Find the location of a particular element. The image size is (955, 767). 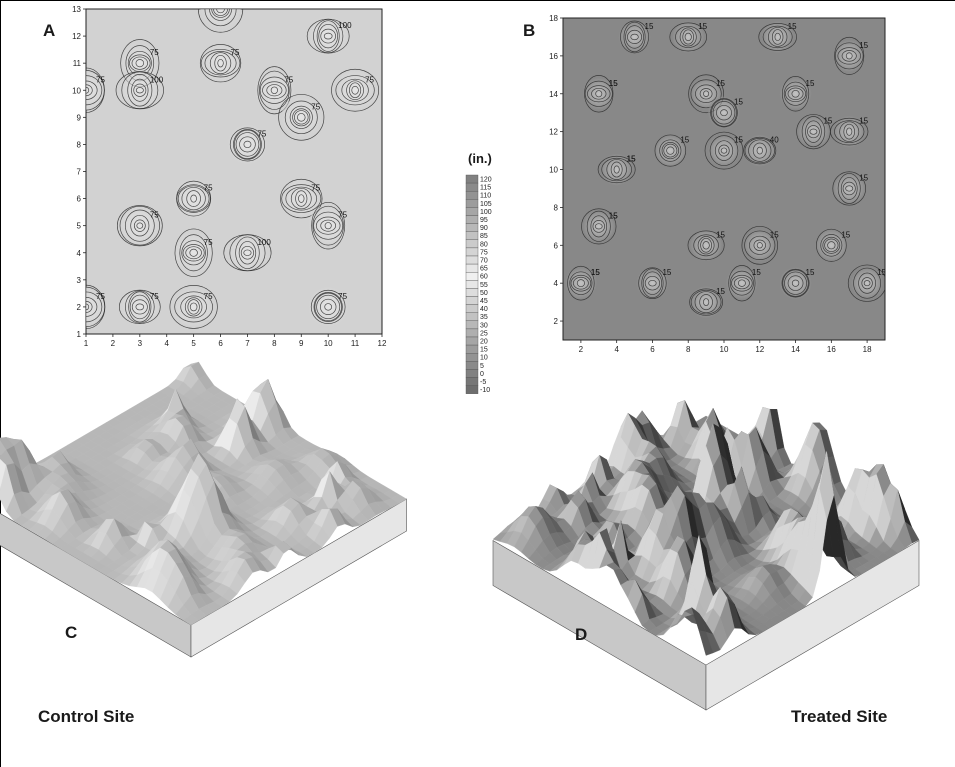

legend-level-label: 65 is located at coordinates (484, 269).